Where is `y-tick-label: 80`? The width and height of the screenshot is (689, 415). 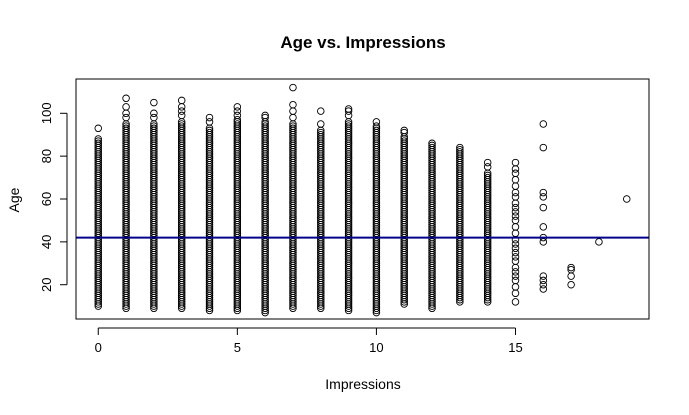 y-tick-label: 80 is located at coordinates (46, 156).